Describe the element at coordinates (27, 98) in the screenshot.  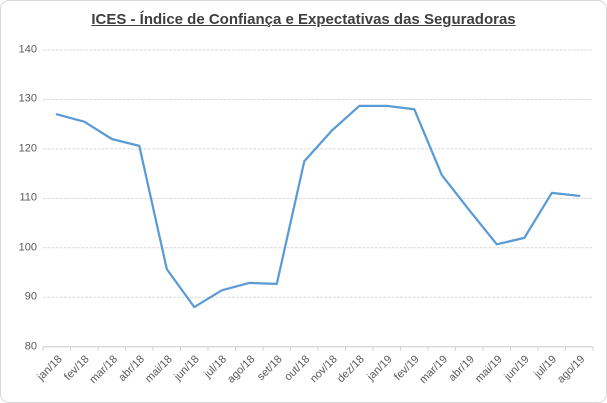
I see `y-axis-tick-label: 130` at that location.